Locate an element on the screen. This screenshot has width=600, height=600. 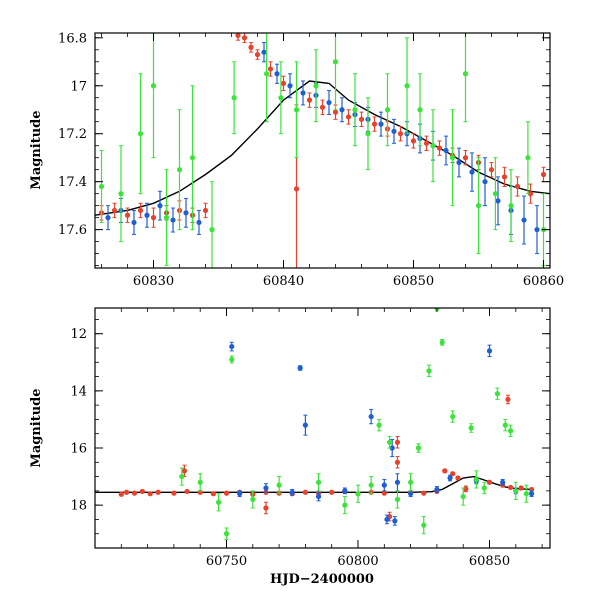
top-y-tick-label: 16.8 is located at coordinates (72, 38).